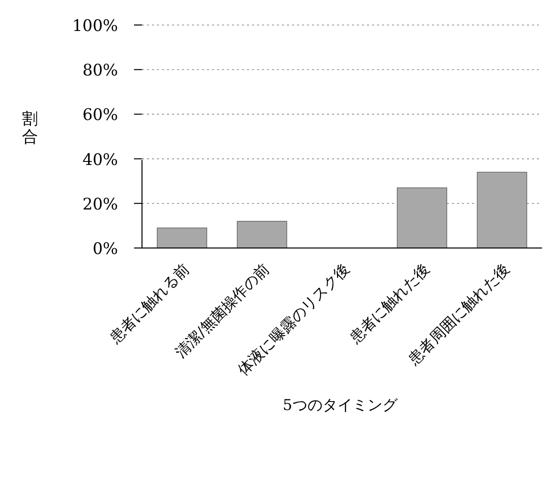  Describe the element at coordinates (100, 114) in the screenshot. I see `y-tick-label: 60%` at that location.